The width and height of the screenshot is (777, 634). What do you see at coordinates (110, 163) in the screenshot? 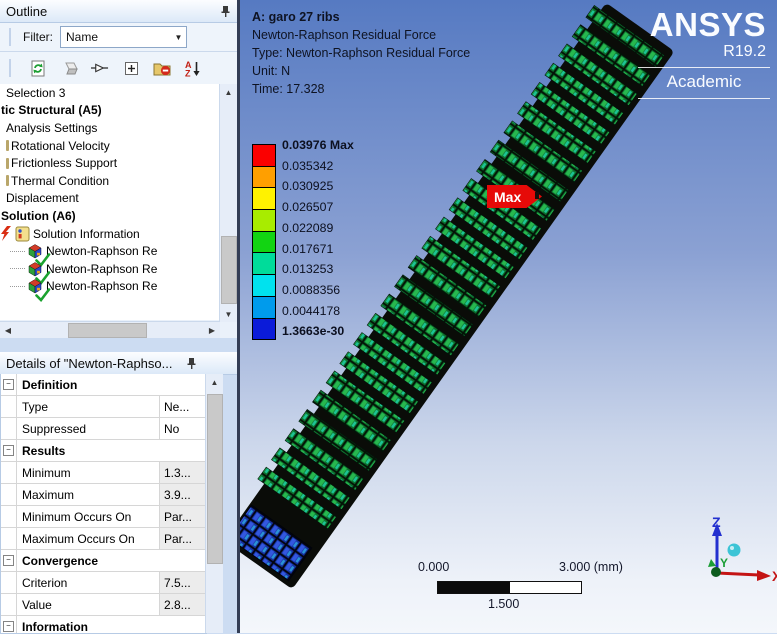
I see `tree-item: Frictionless Support` at bounding box center [110, 163].